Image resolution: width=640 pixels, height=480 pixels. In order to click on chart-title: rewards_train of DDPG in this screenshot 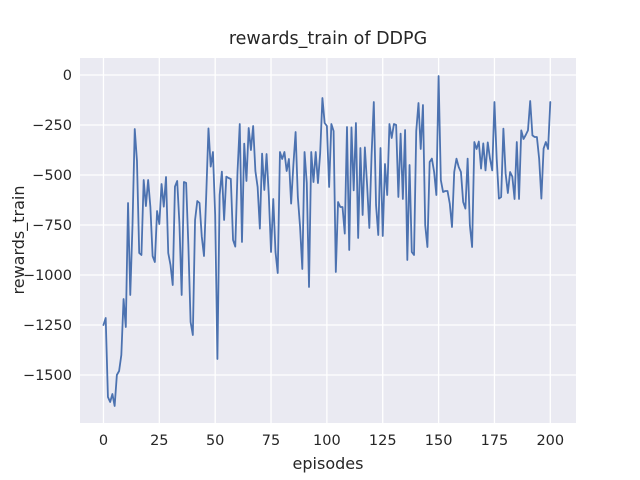, I will do `click(328, 39)`.